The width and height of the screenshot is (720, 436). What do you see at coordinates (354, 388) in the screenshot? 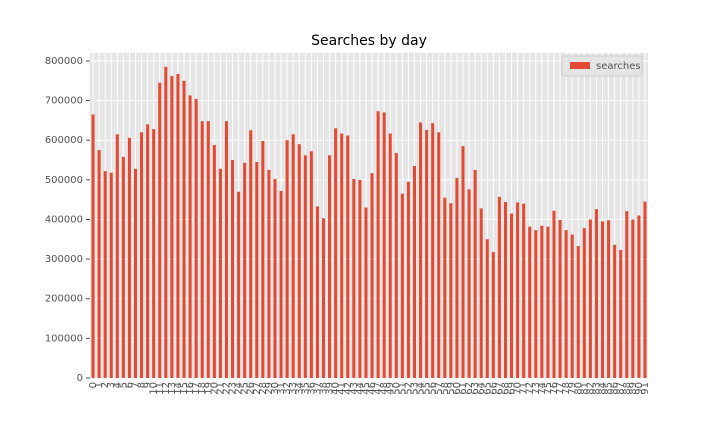
I see `x-tick-label: 43` at bounding box center [354, 388].